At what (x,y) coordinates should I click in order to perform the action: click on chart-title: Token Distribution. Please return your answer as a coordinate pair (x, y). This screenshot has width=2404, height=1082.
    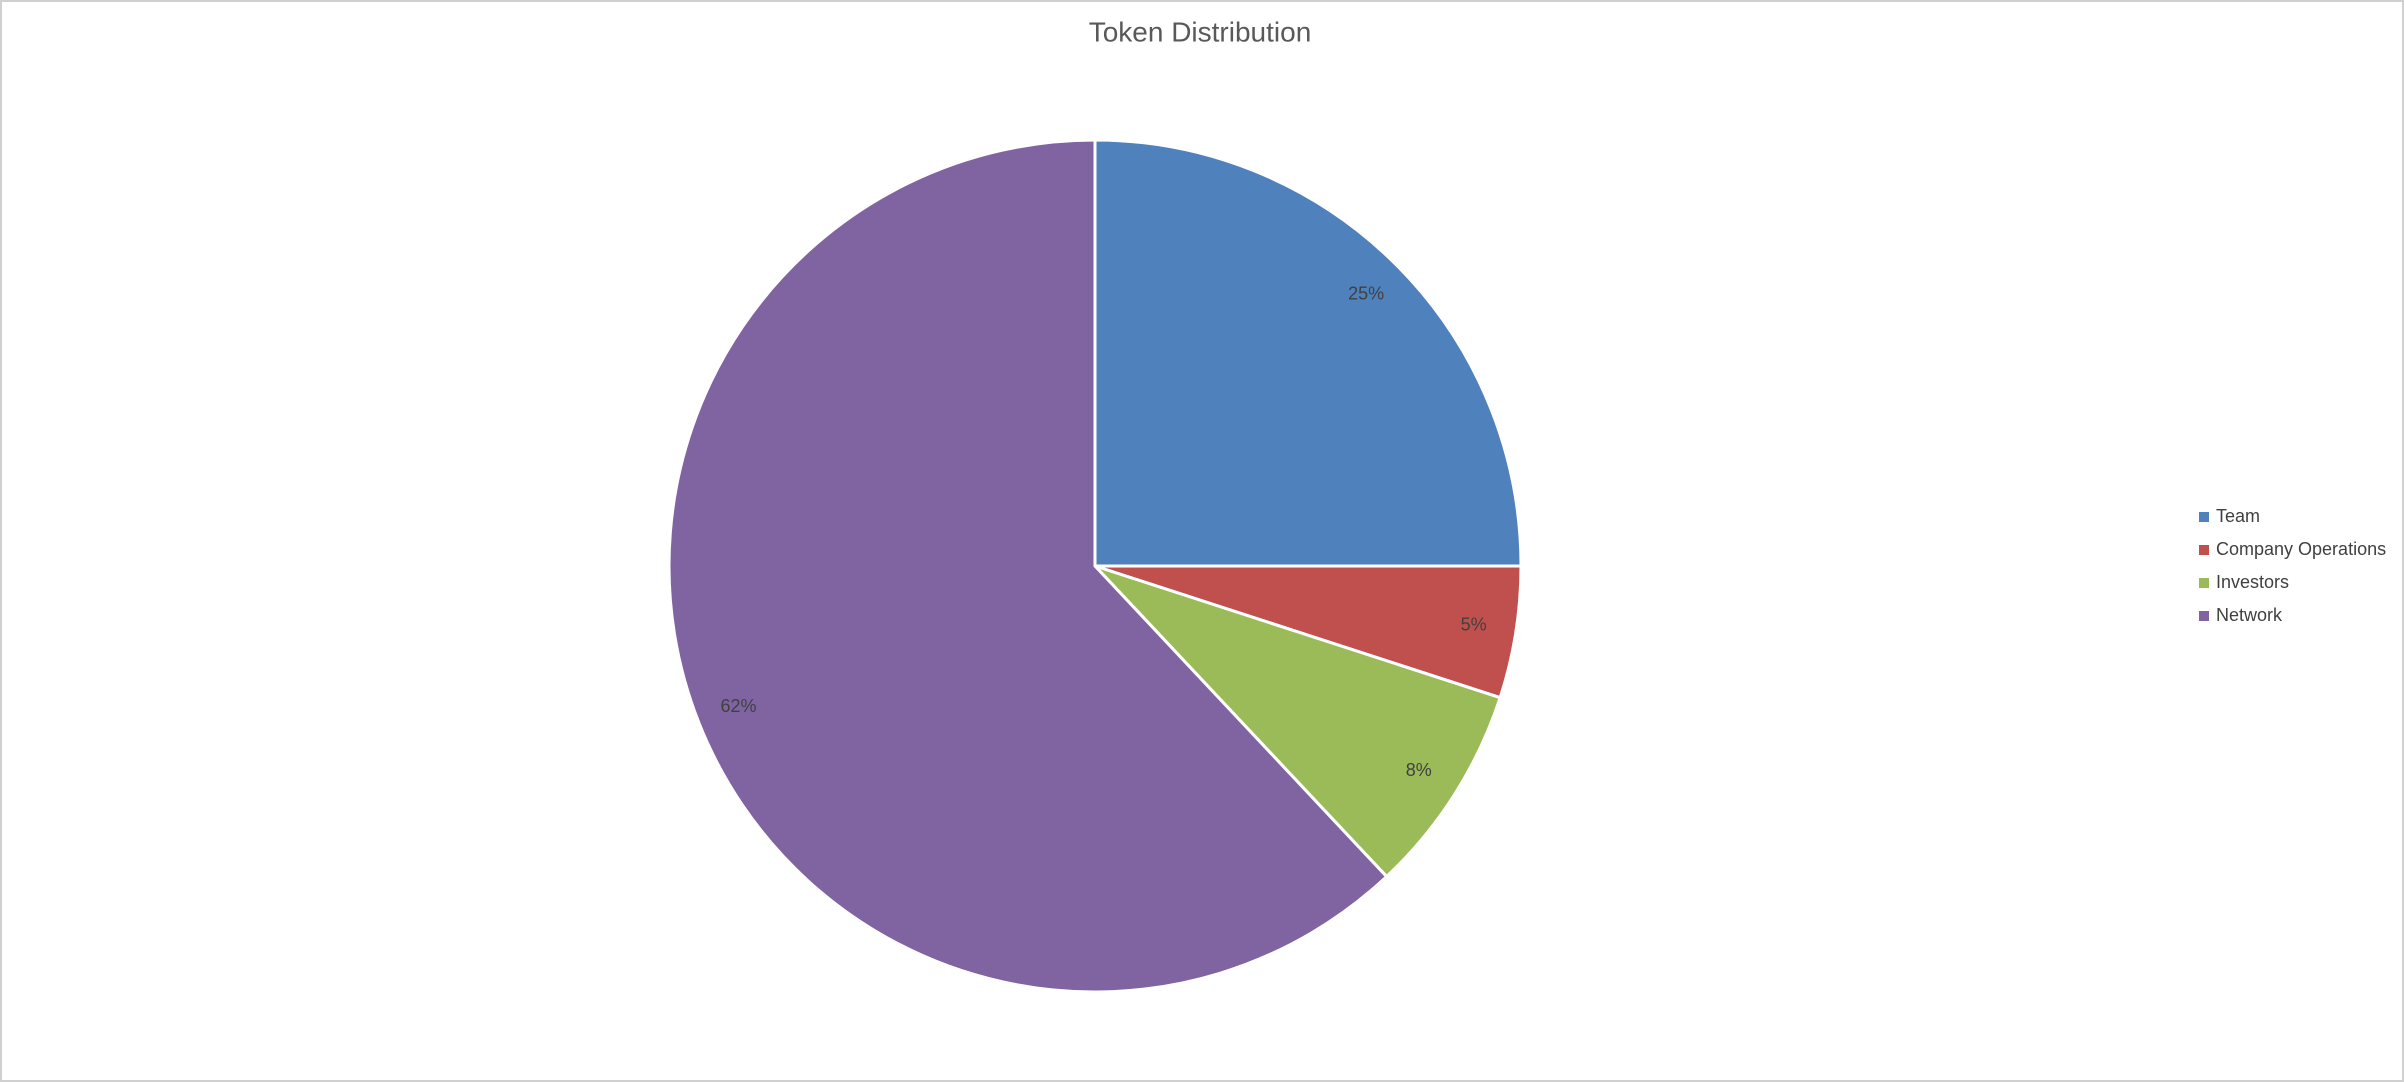
    Looking at the image, I should click on (1200, 31).